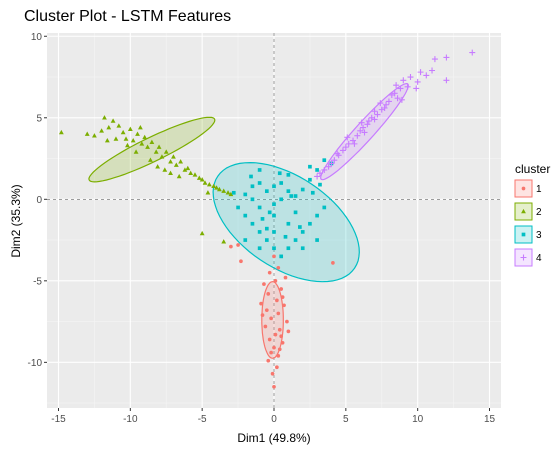 This screenshot has width=558, height=455. I want to click on y-tick-label: -5, so click(37, 281).